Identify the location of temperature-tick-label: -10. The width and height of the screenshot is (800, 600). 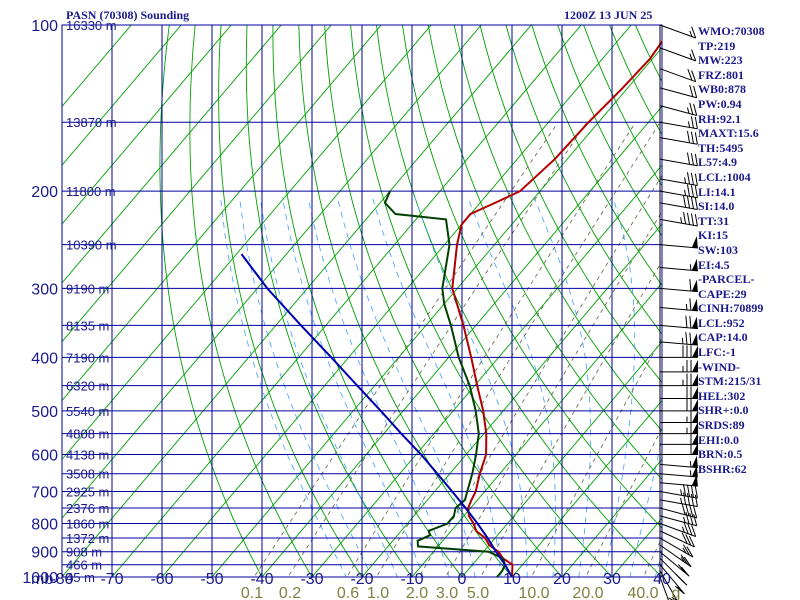
(411, 579).